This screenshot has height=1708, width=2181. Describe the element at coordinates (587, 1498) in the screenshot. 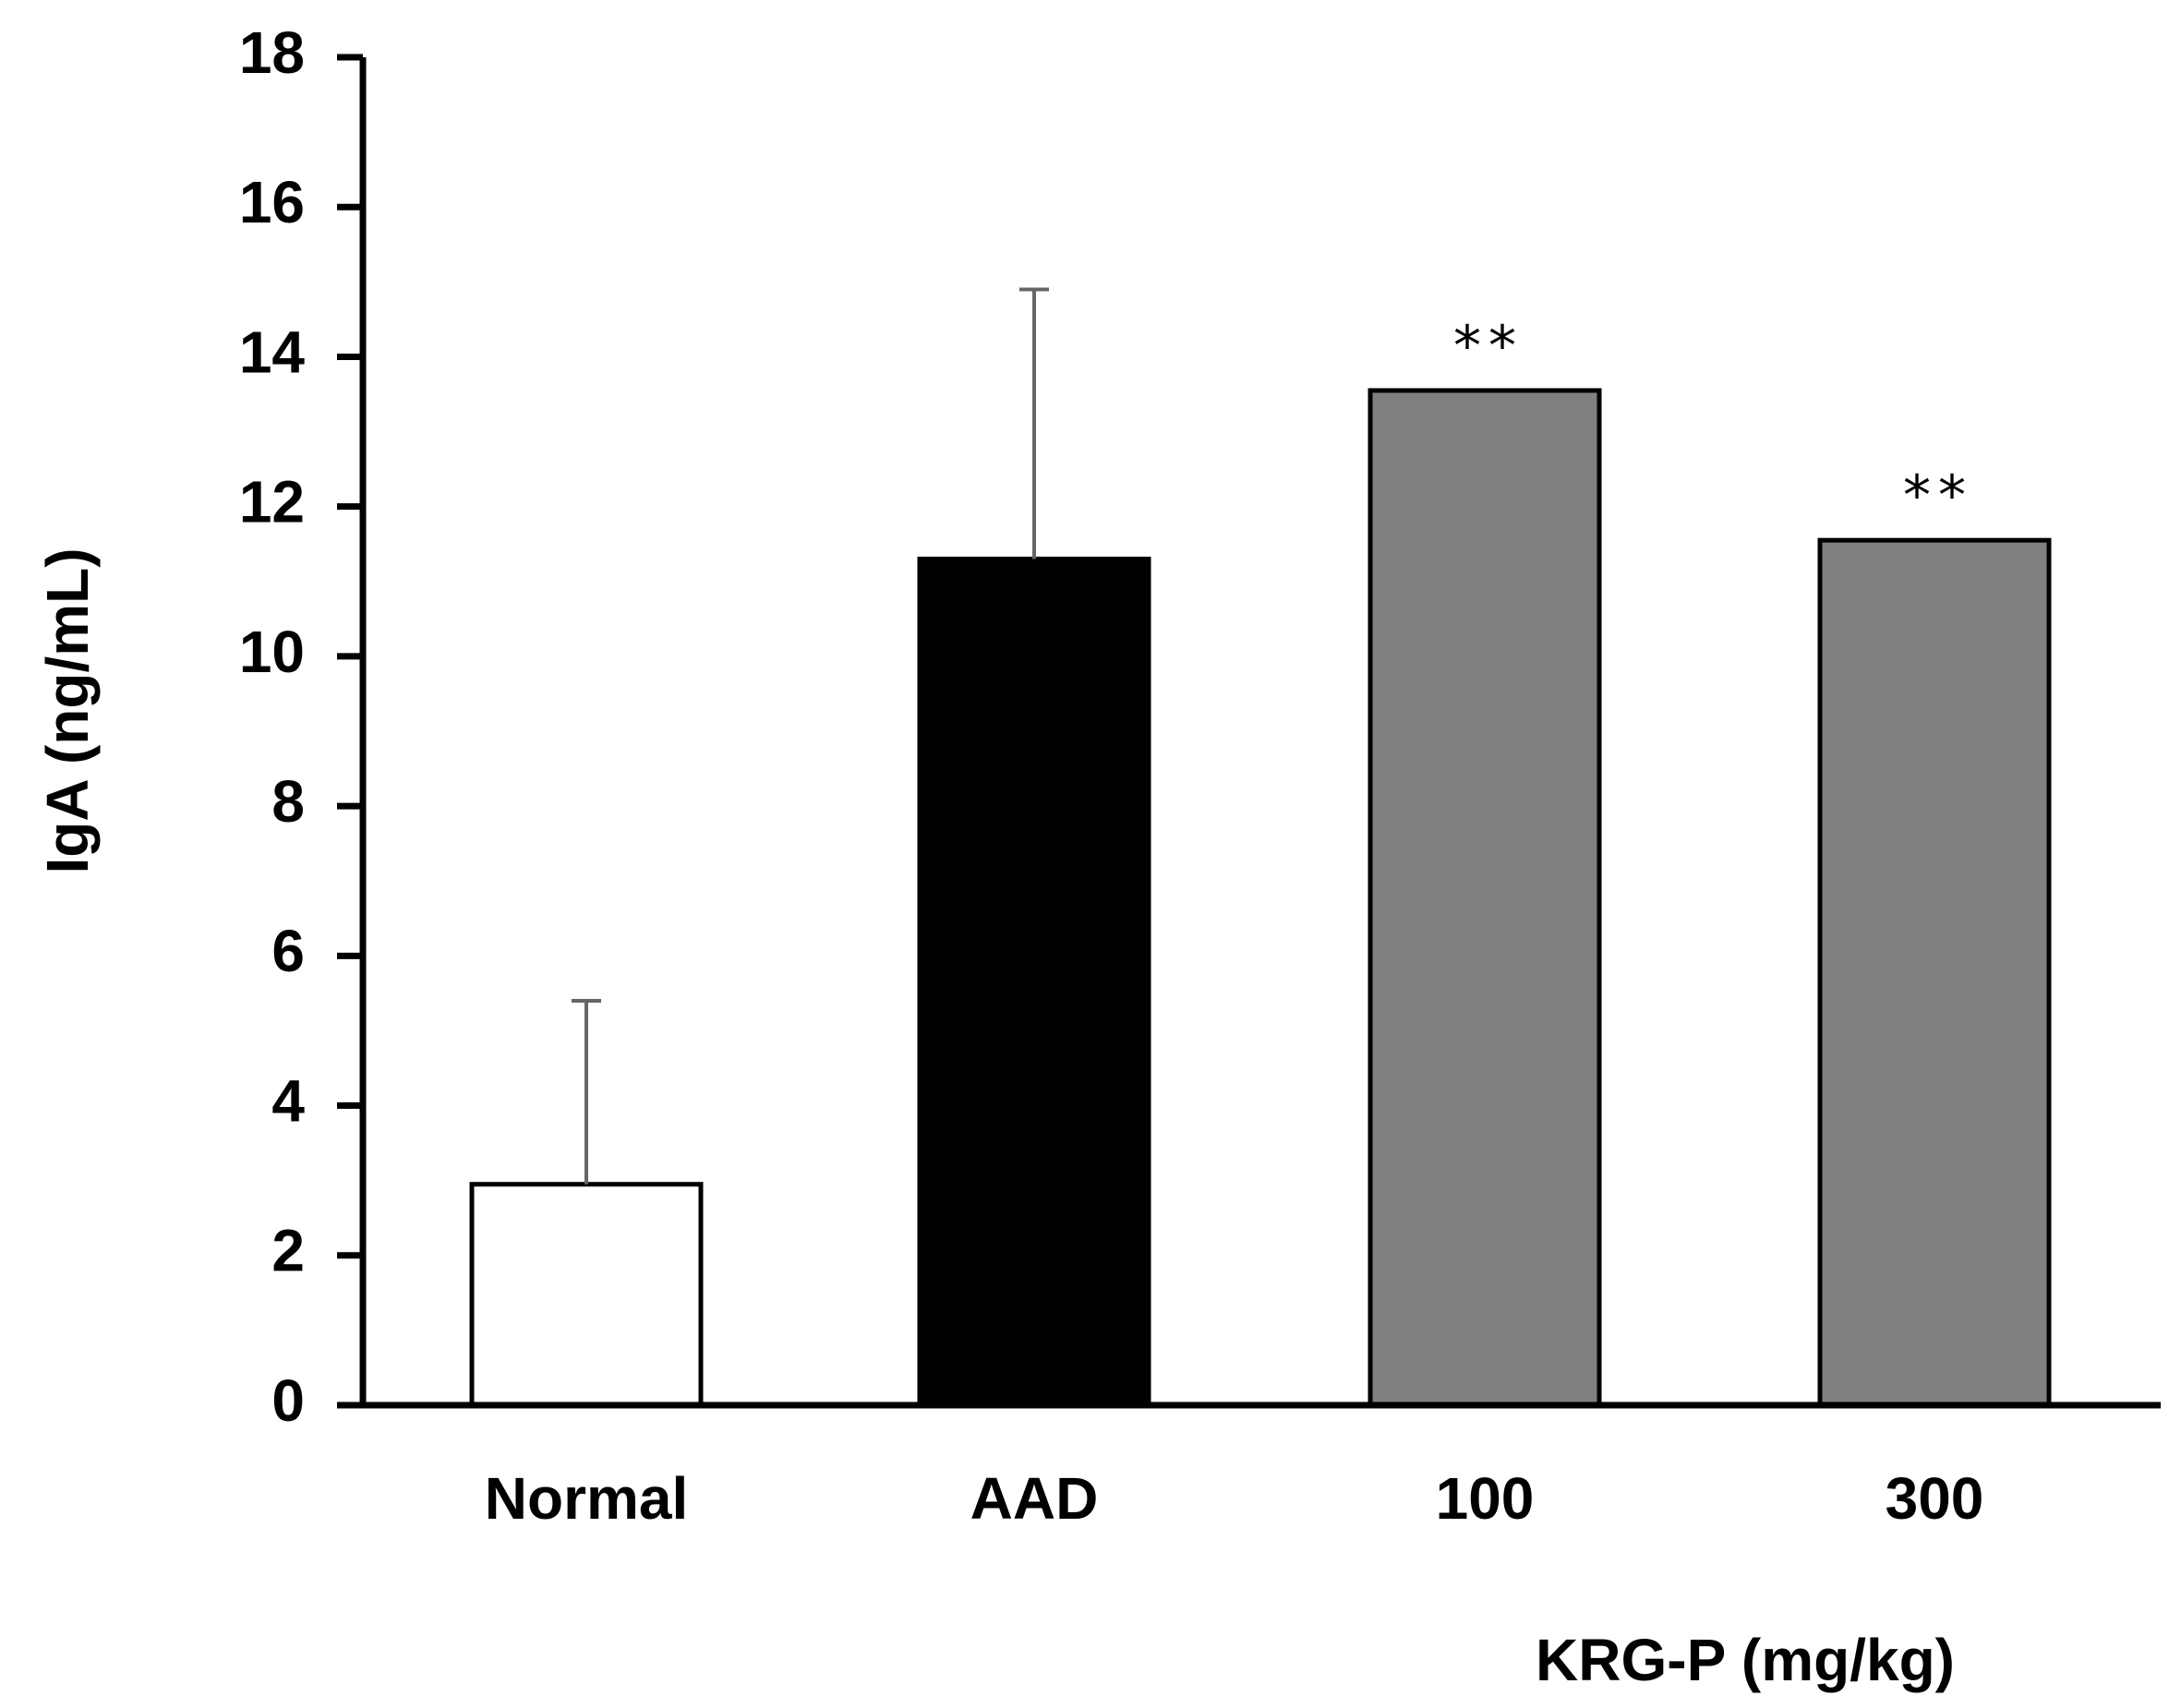

I see `x-category-label: Normal` at that location.